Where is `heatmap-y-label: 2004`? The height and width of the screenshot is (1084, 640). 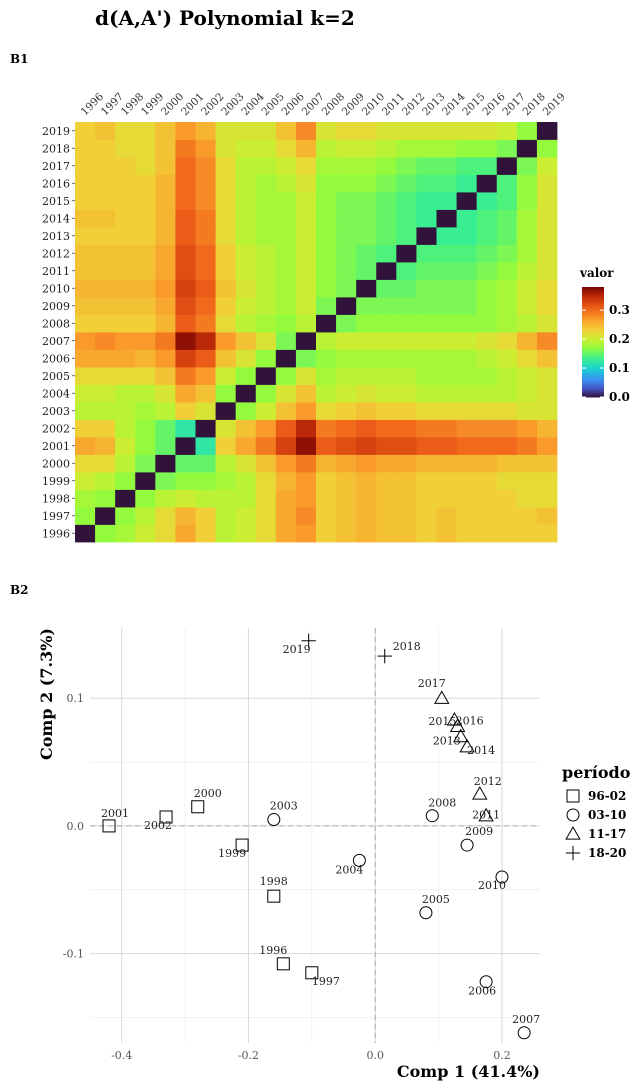
heatmap-y-label: 2004 is located at coordinates (56, 393).